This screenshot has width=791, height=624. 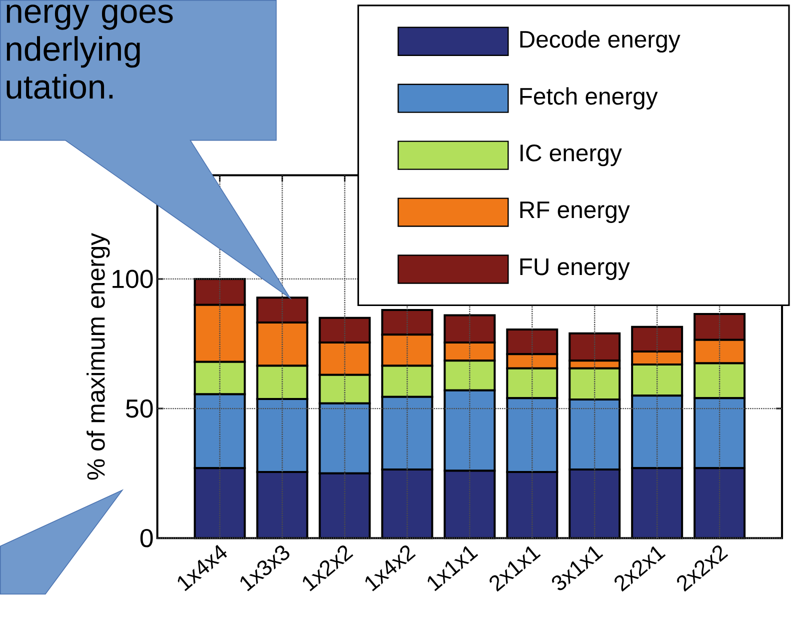 What do you see at coordinates (139, 408) in the screenshot?
I see `y-tick-label: 50` at bounding box center [139, 408].